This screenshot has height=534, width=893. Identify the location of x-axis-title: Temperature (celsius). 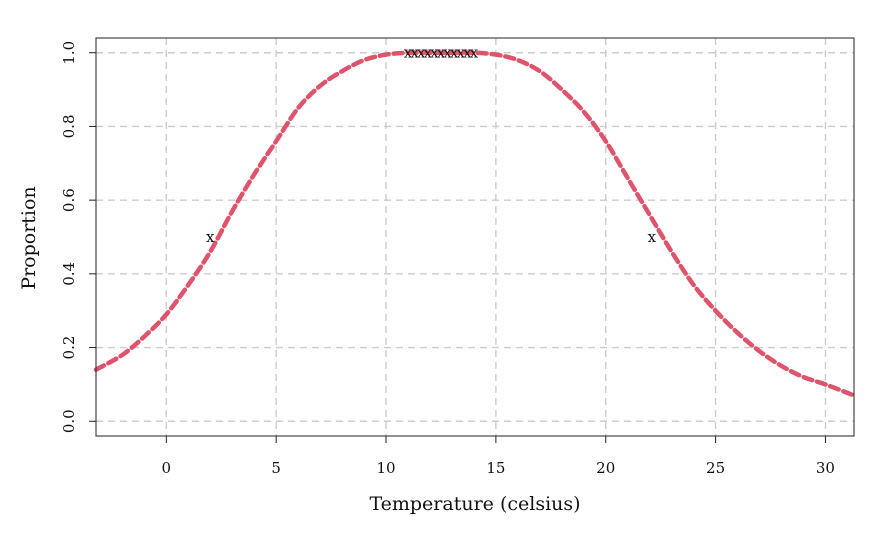
(474, 504).